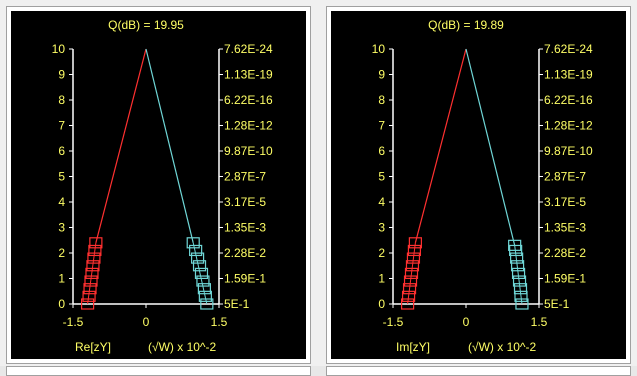 The height and width of the screenshot is (376, 637). Describe the element at coordinates (565, 279) in the screenshot. I see `y-tick-label-right: 1.59E-1` at that location.